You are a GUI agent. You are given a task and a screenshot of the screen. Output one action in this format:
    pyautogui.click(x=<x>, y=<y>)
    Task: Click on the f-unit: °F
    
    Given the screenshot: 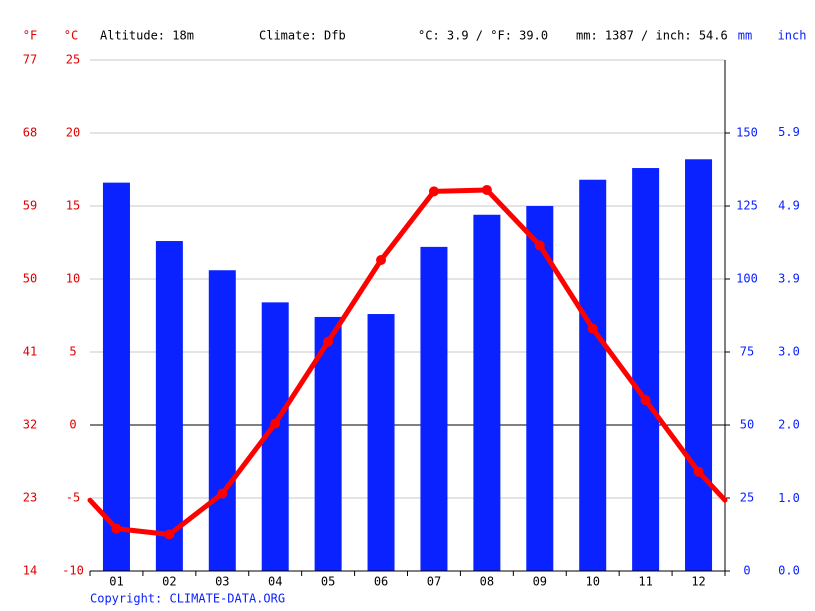 What is the action you would take?
    pyautogui.click(x=30, y=36)
    